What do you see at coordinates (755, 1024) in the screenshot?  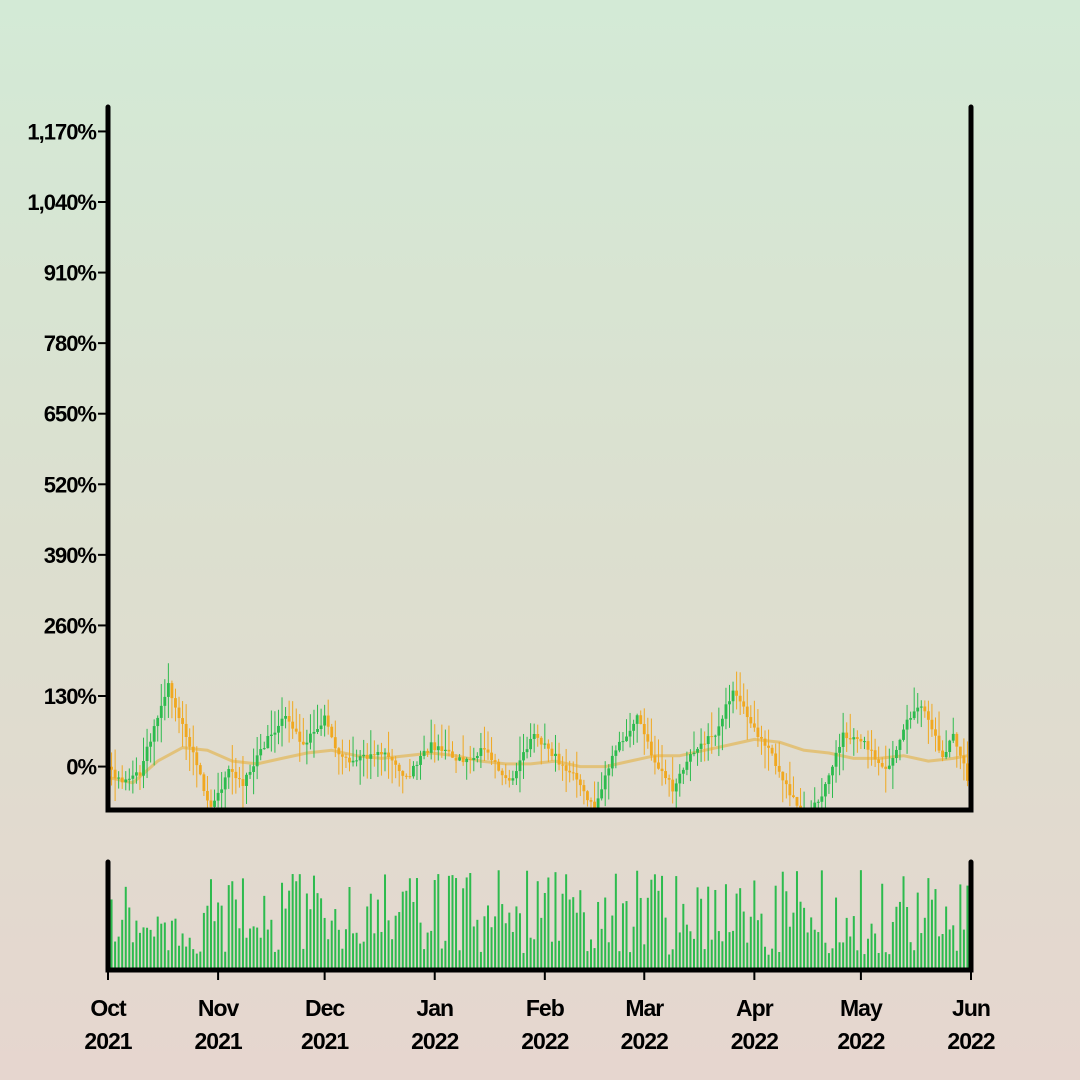 I see `x-tick-label: Apr 2022` at bounding box center [755, 1024].